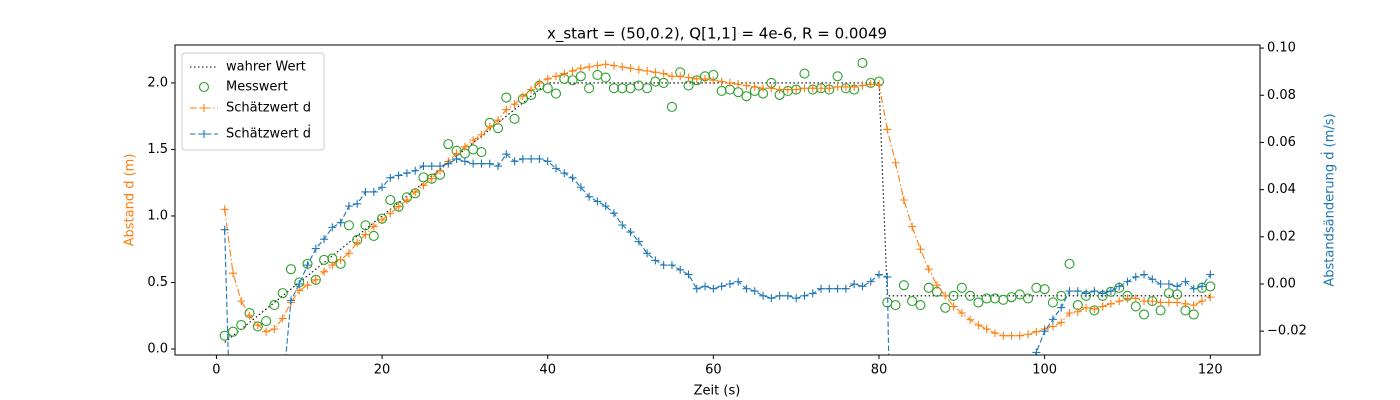  What do you see at coordinates (130, 200) in the screenshot?
I see `y-axis-label: Abstand d (m)` at bounding box center [130, 200].